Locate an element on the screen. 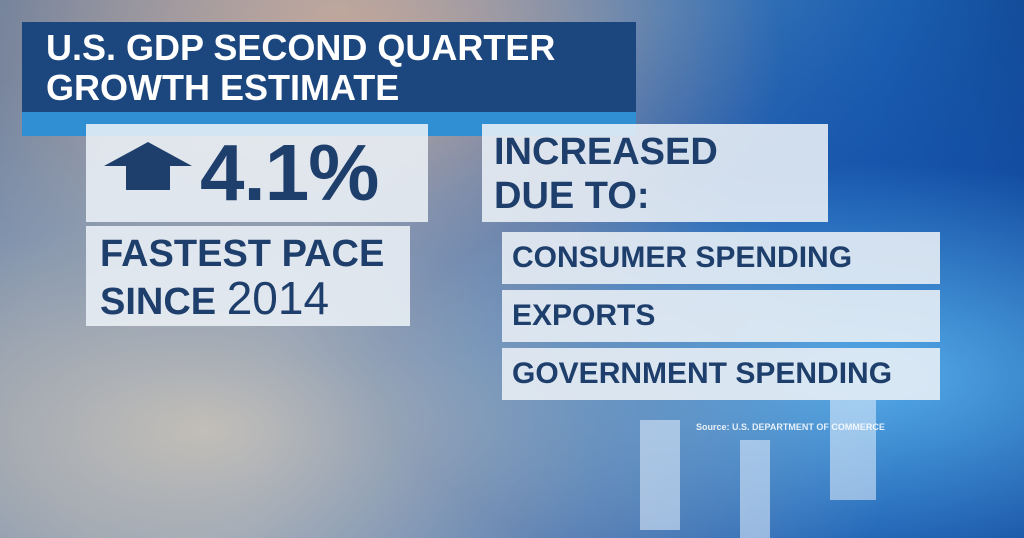 This screenshot has height=538, width=1024. pace-box: FASTEST PACE SINCE 2014 is located at coordinates (248, 276).